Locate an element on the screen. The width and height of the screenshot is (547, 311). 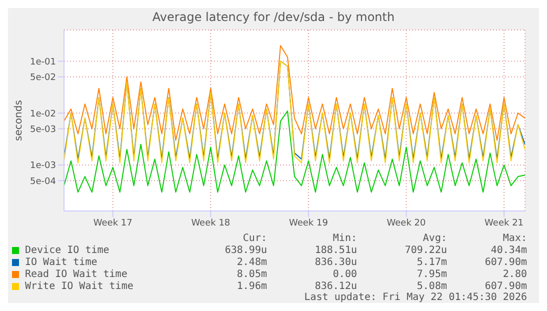
y-tick-label: 5e-04 is located at coordinates (43, 181).